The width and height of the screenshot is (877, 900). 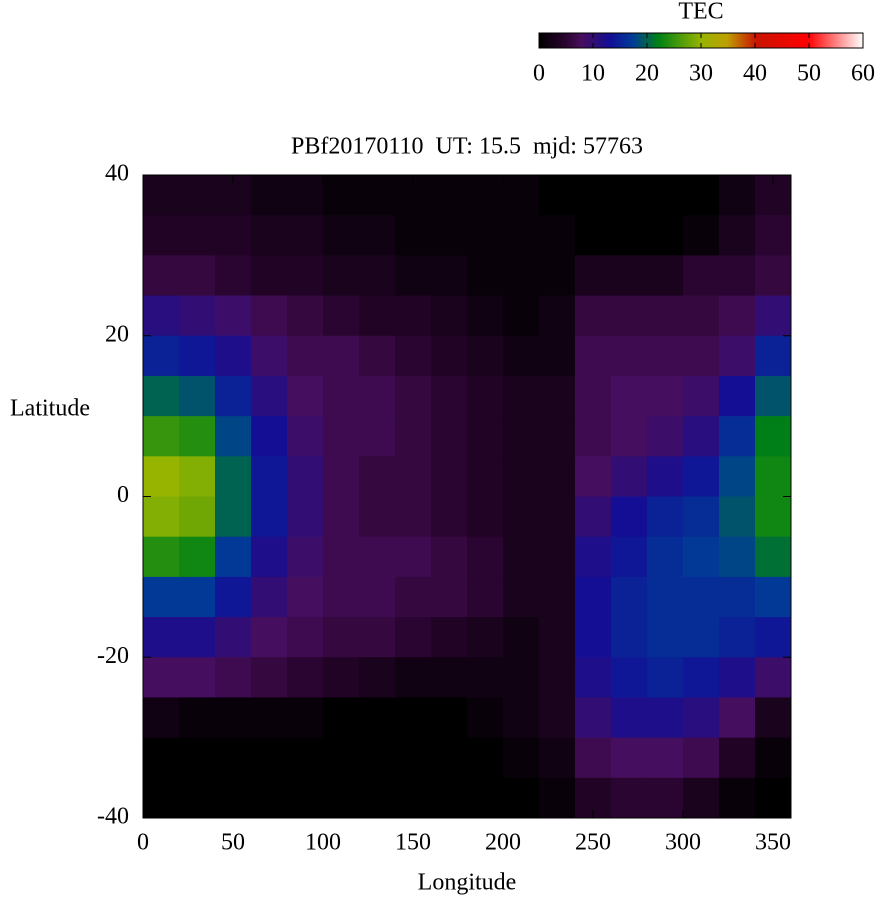 I want to click on y-tick-label: -20, so click(x=113, y=656).